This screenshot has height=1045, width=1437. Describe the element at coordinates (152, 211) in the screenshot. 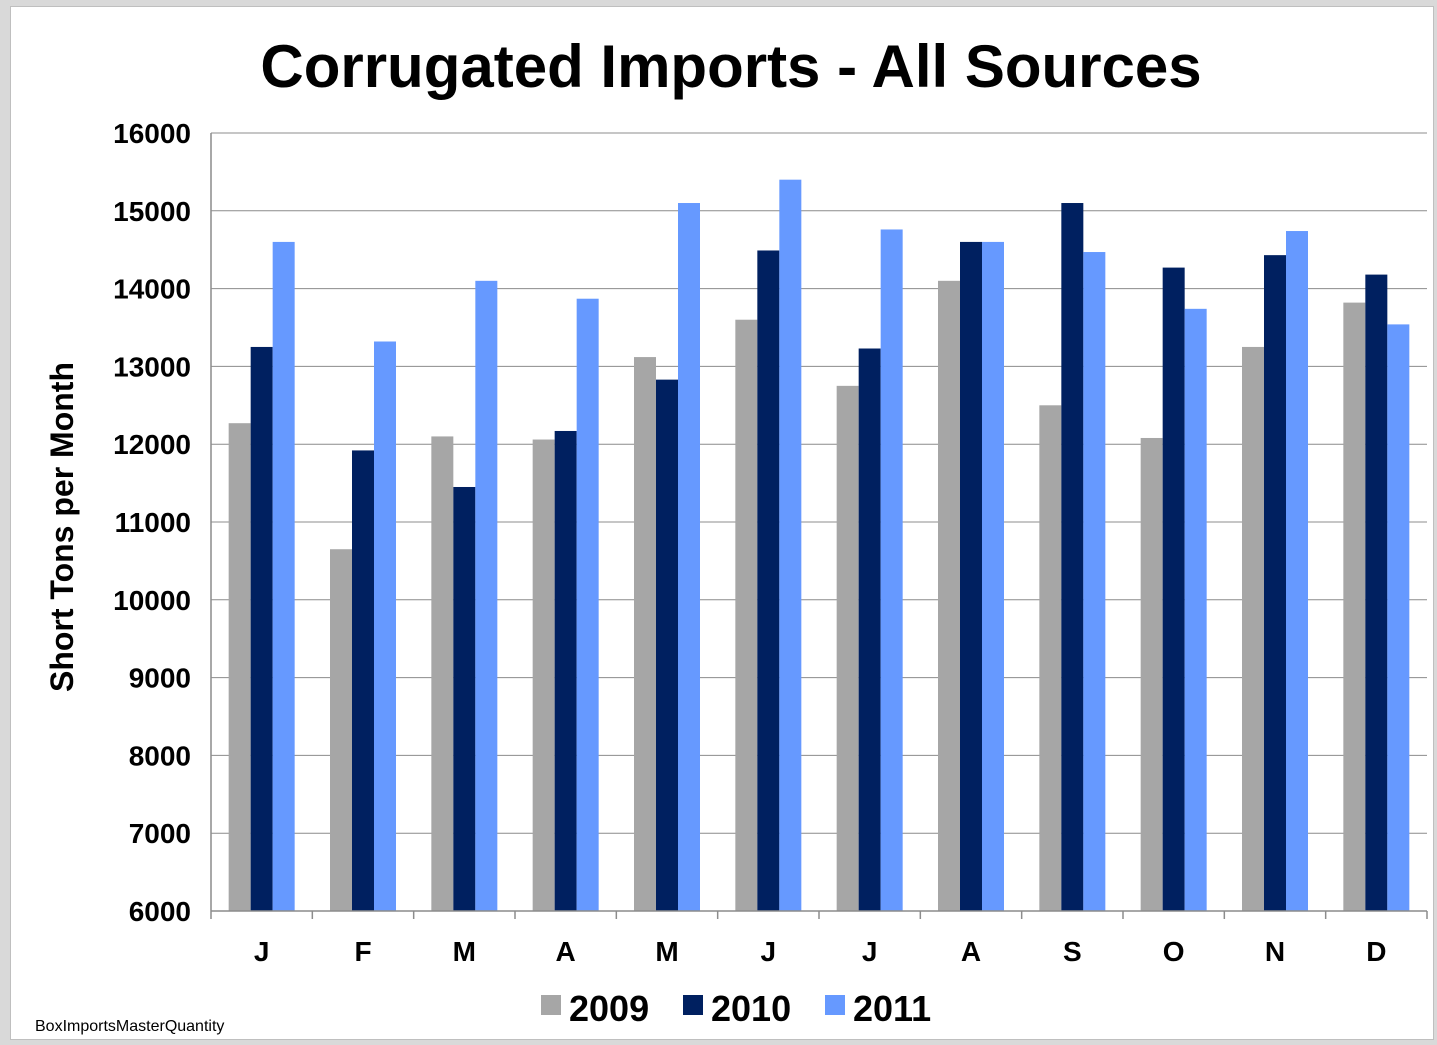

I see `y-tick-label: 15000` at that location.